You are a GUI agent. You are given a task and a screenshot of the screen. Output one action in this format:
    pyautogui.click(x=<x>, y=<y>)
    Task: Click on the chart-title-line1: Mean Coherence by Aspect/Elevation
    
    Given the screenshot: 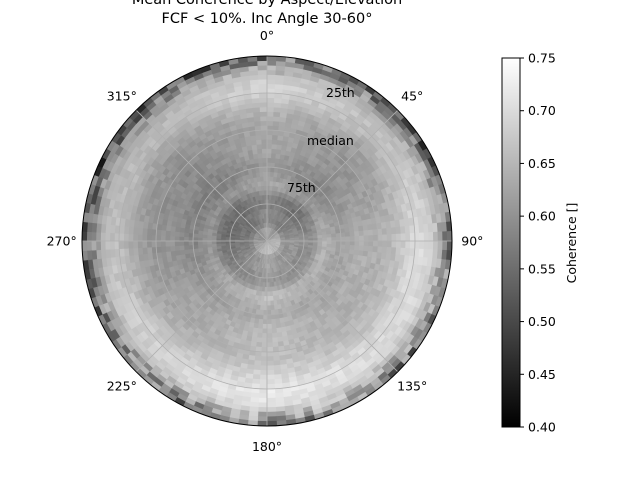 What is the action you would take?
    pyautogui.click(x=267, y=4)
    